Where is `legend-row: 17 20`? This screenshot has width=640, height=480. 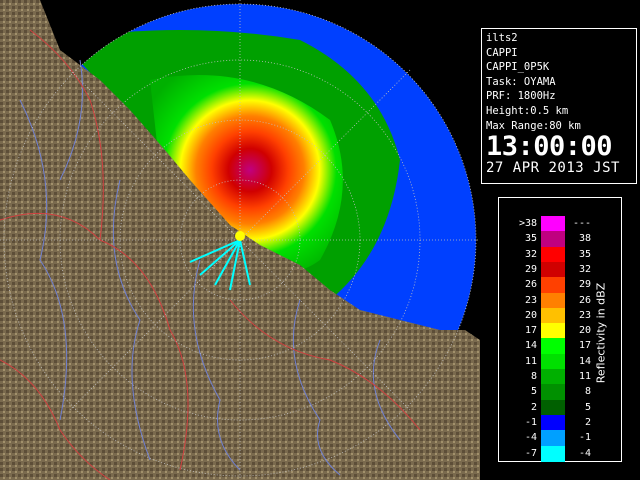
legend-row: 17 20 is located at coordinates (549, 331).